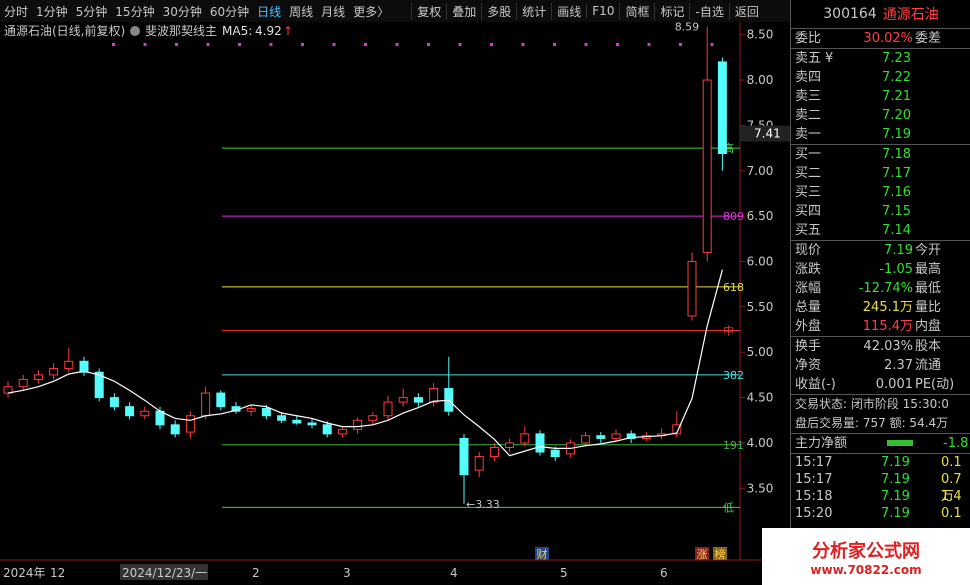 The height and width of the screenshot is (585, 970). I want to click on y-tick-label: 5.00, so click(760, 352).